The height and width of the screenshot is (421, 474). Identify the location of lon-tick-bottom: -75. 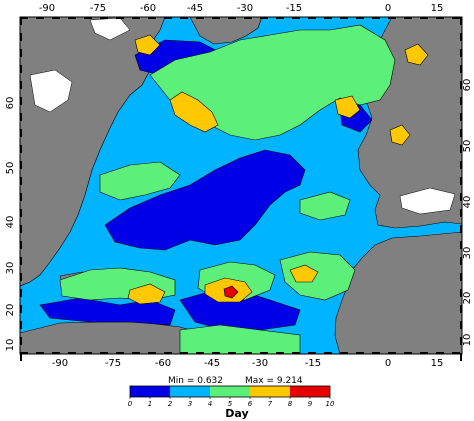
(113, 363).